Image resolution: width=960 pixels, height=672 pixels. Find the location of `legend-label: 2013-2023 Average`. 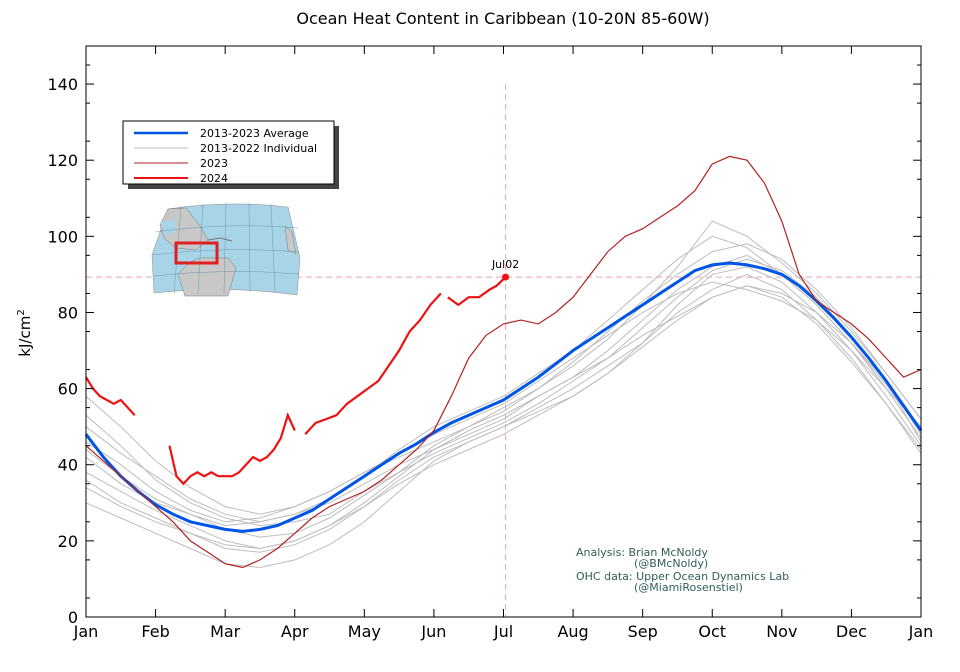

legend-label: 2013-2023 Average is located at coordinates (254, 133).